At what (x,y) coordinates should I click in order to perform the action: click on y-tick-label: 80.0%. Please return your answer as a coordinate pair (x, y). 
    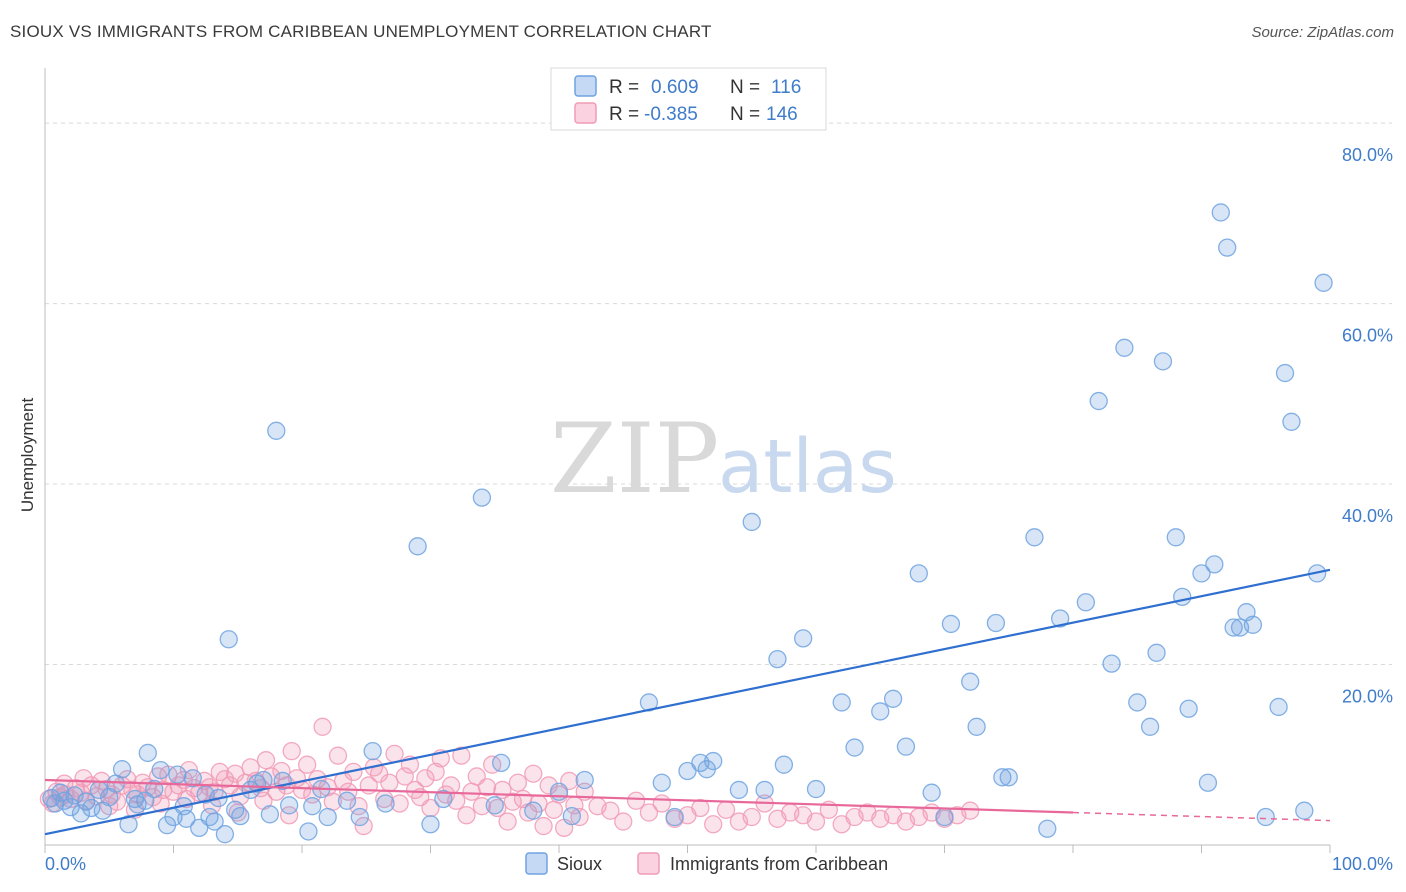
    Looking at the image, I should click on (1367, 155).